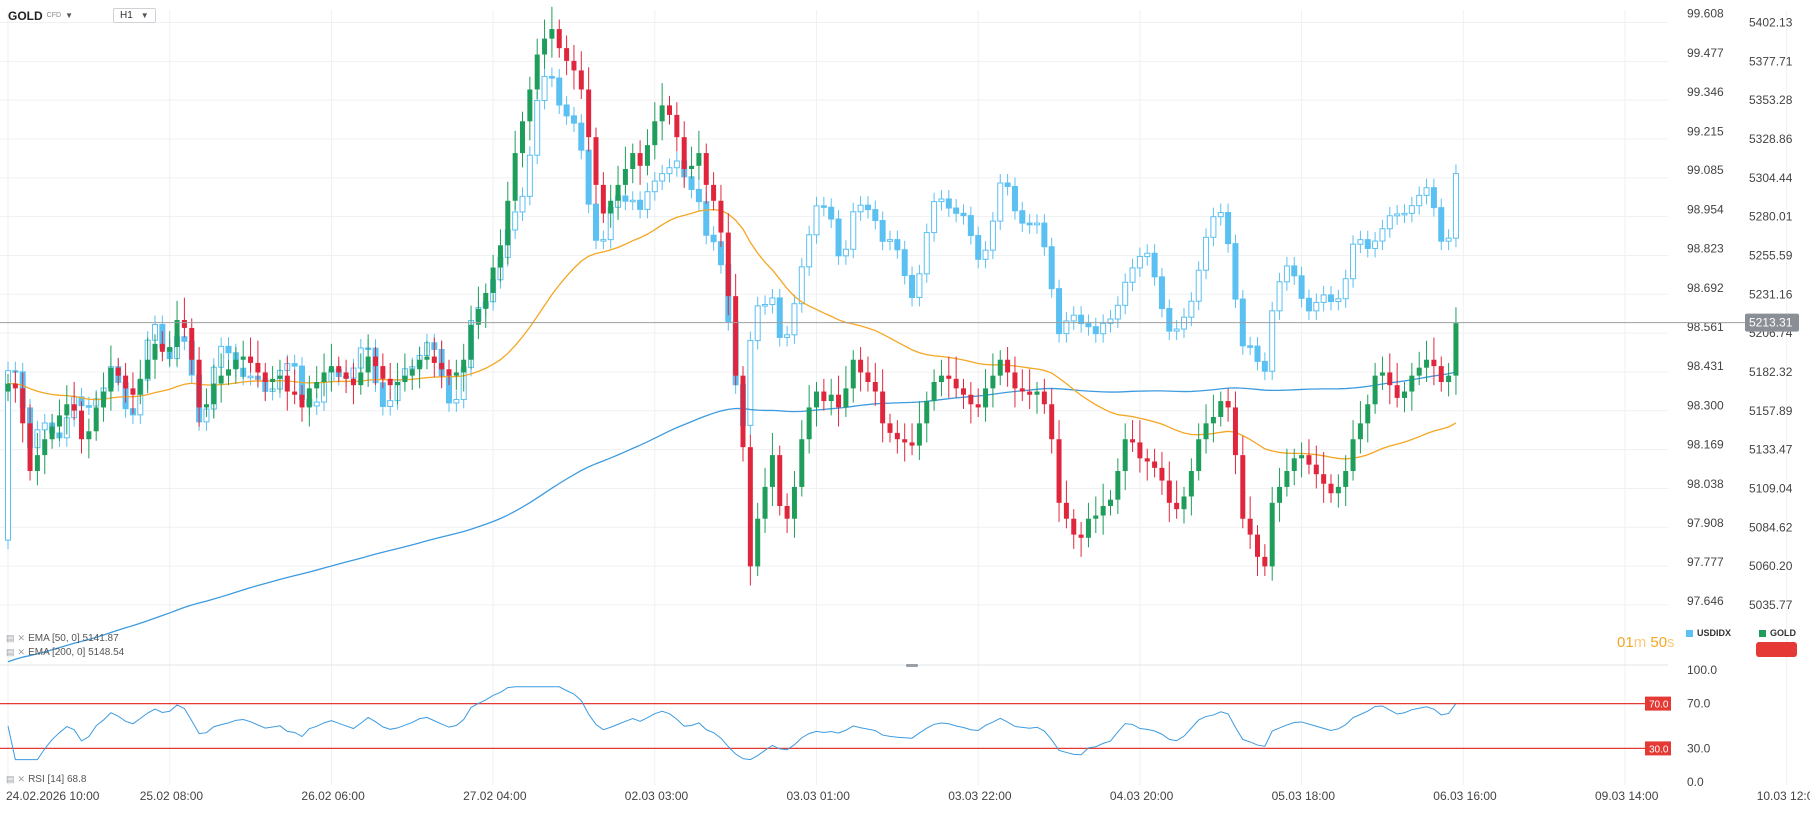 Image resolution: width=1810 pixels, height=813 pixels. What do you see at coordinates (46, 779) in the screenshot?
I see `rsi-legend: ▤ ✕ RSI [14] 68.8` at bounding box center [46, 779].